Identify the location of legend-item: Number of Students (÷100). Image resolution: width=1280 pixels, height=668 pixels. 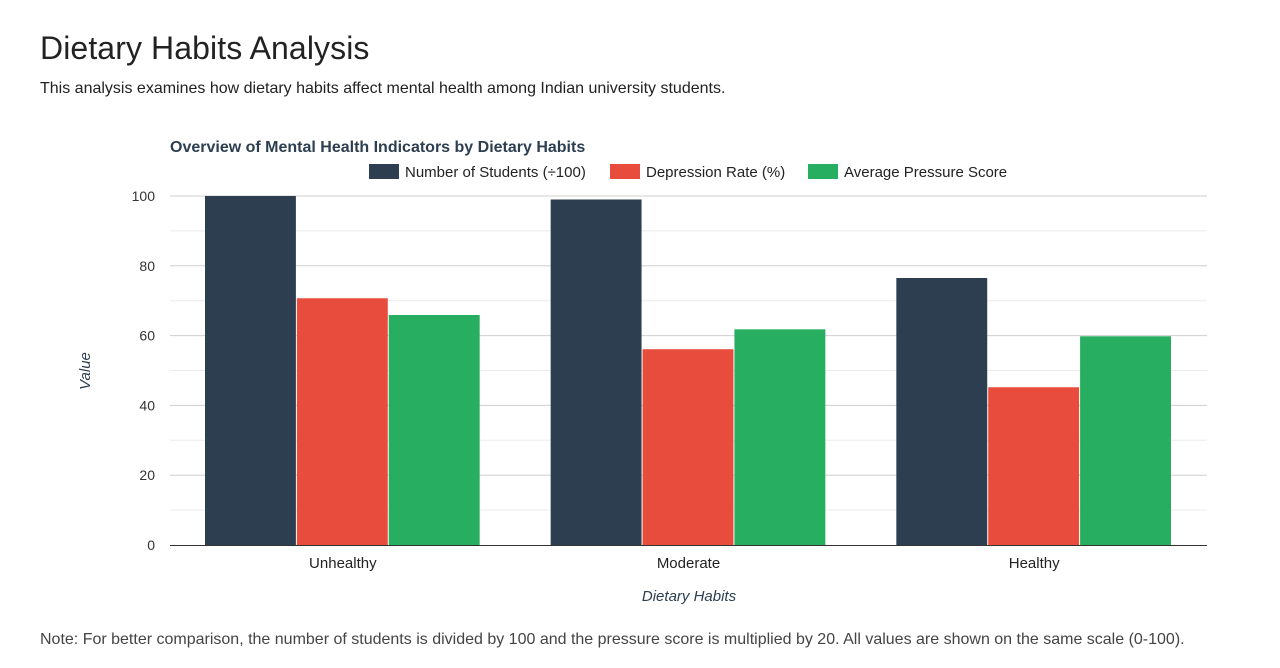
(477, 172).